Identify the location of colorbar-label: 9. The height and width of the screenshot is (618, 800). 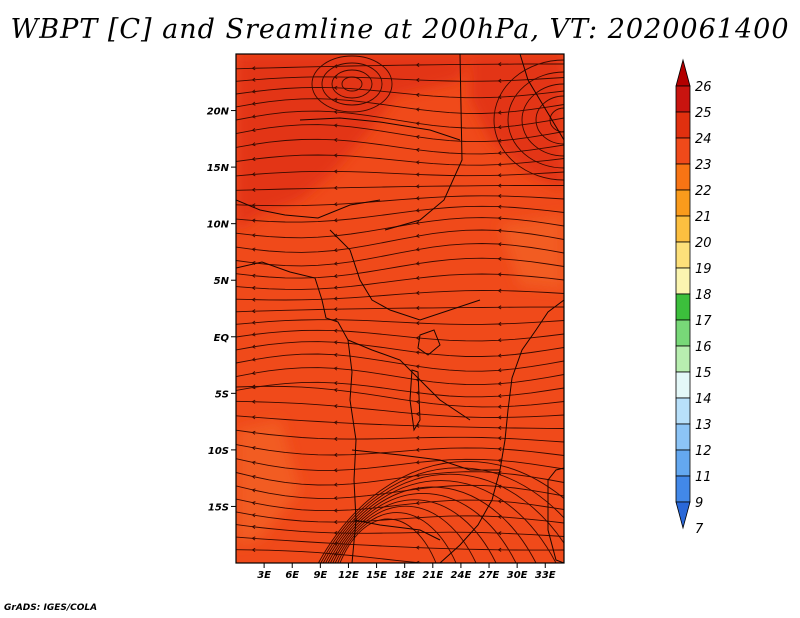
(699, 503).